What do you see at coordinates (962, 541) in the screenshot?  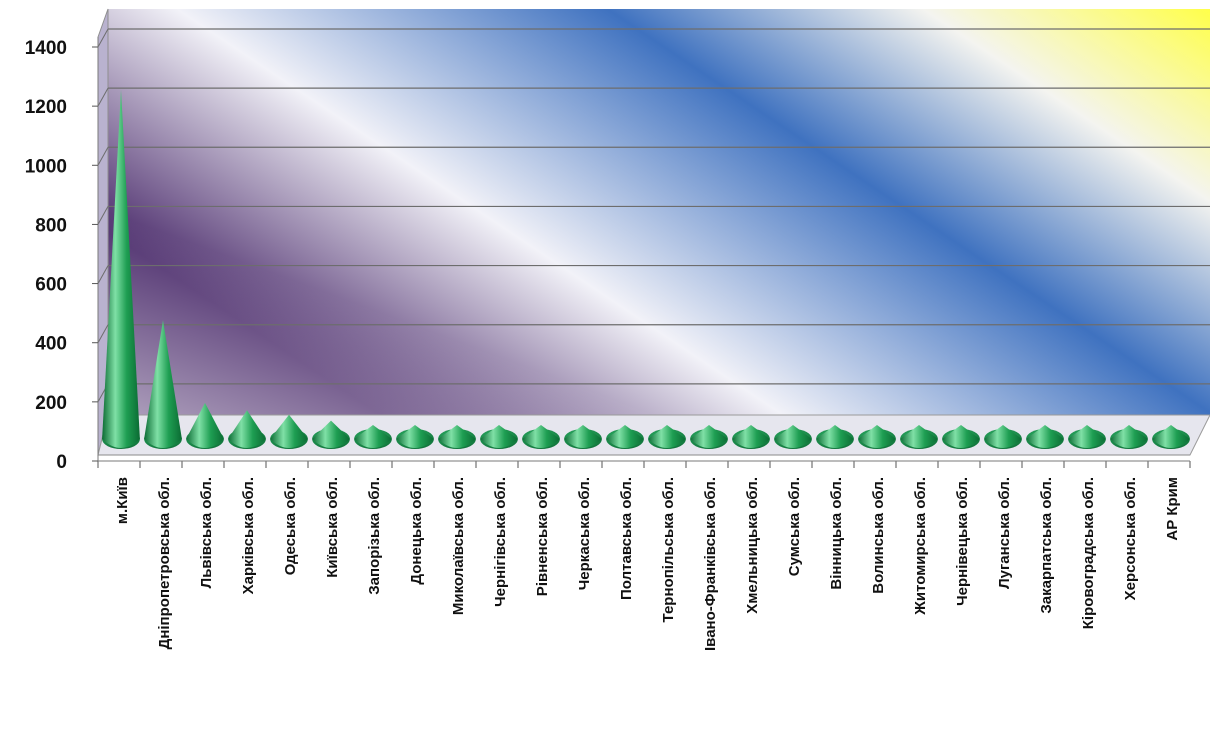 I see `category-label: Чернівецька обл.` at bounding box center [962, 541].